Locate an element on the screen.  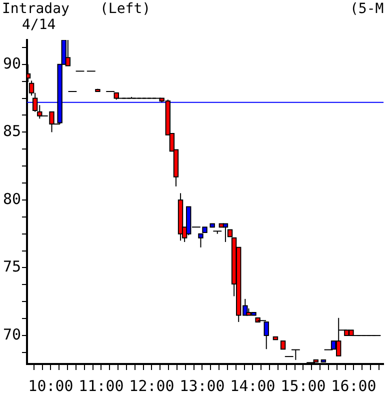
chart-title: (Left) is located at coordinates (125, 9).